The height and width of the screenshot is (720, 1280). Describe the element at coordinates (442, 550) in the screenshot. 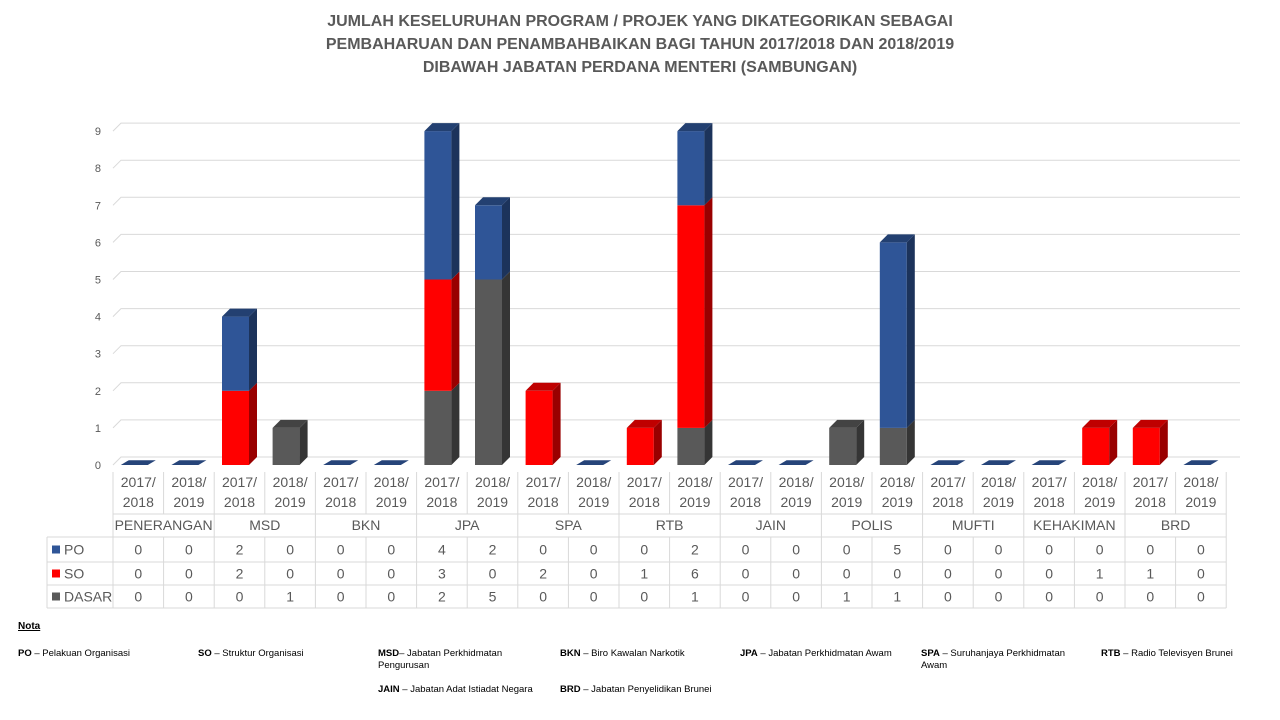

I see `data-label: 4` at that location.